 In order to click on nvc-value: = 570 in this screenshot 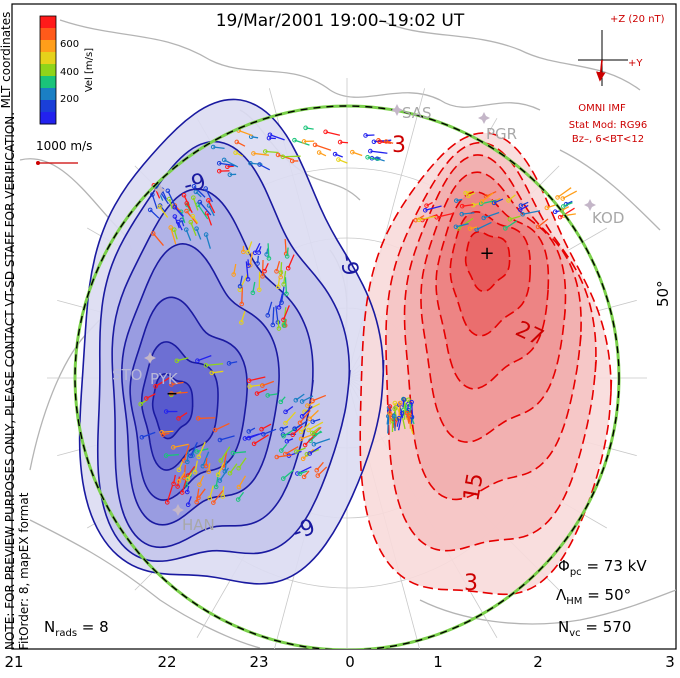, I will do `click(606, 627)`.